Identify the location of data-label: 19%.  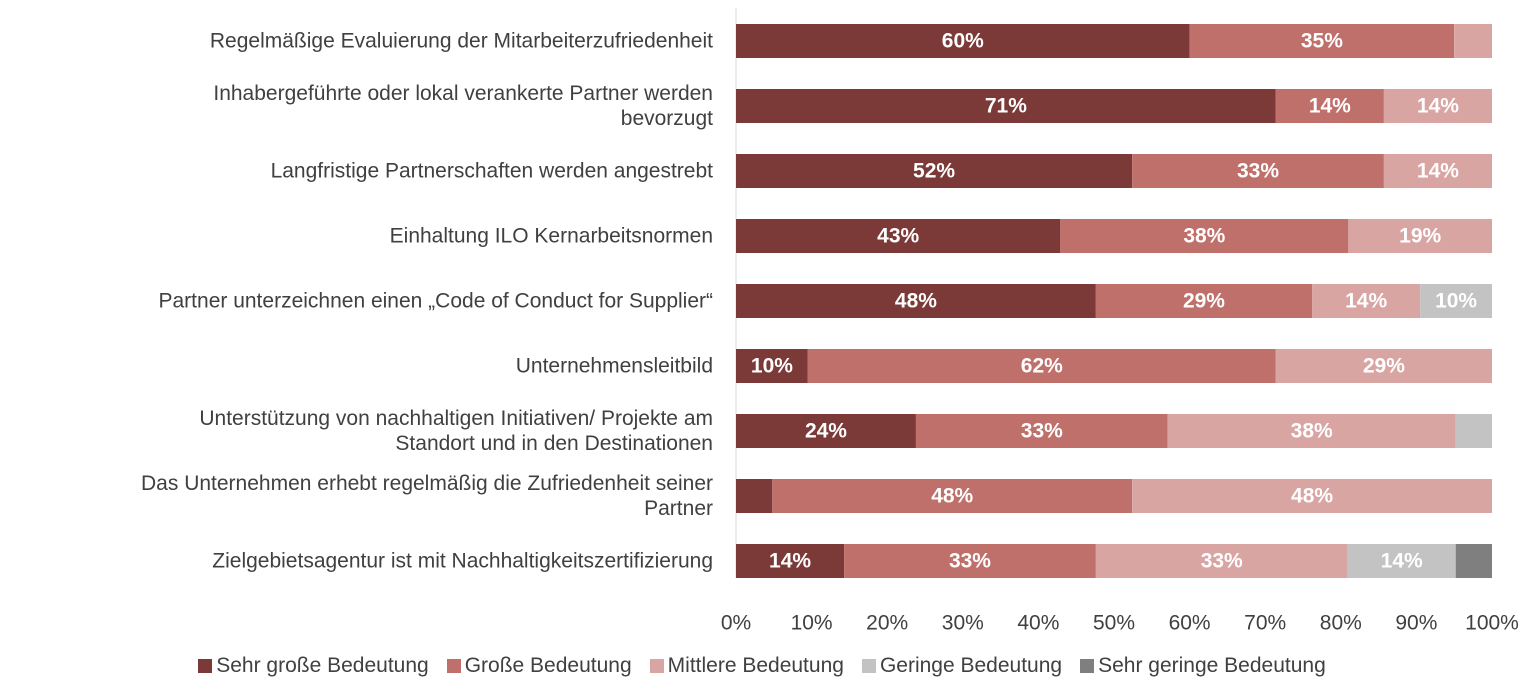
(1420, 236).